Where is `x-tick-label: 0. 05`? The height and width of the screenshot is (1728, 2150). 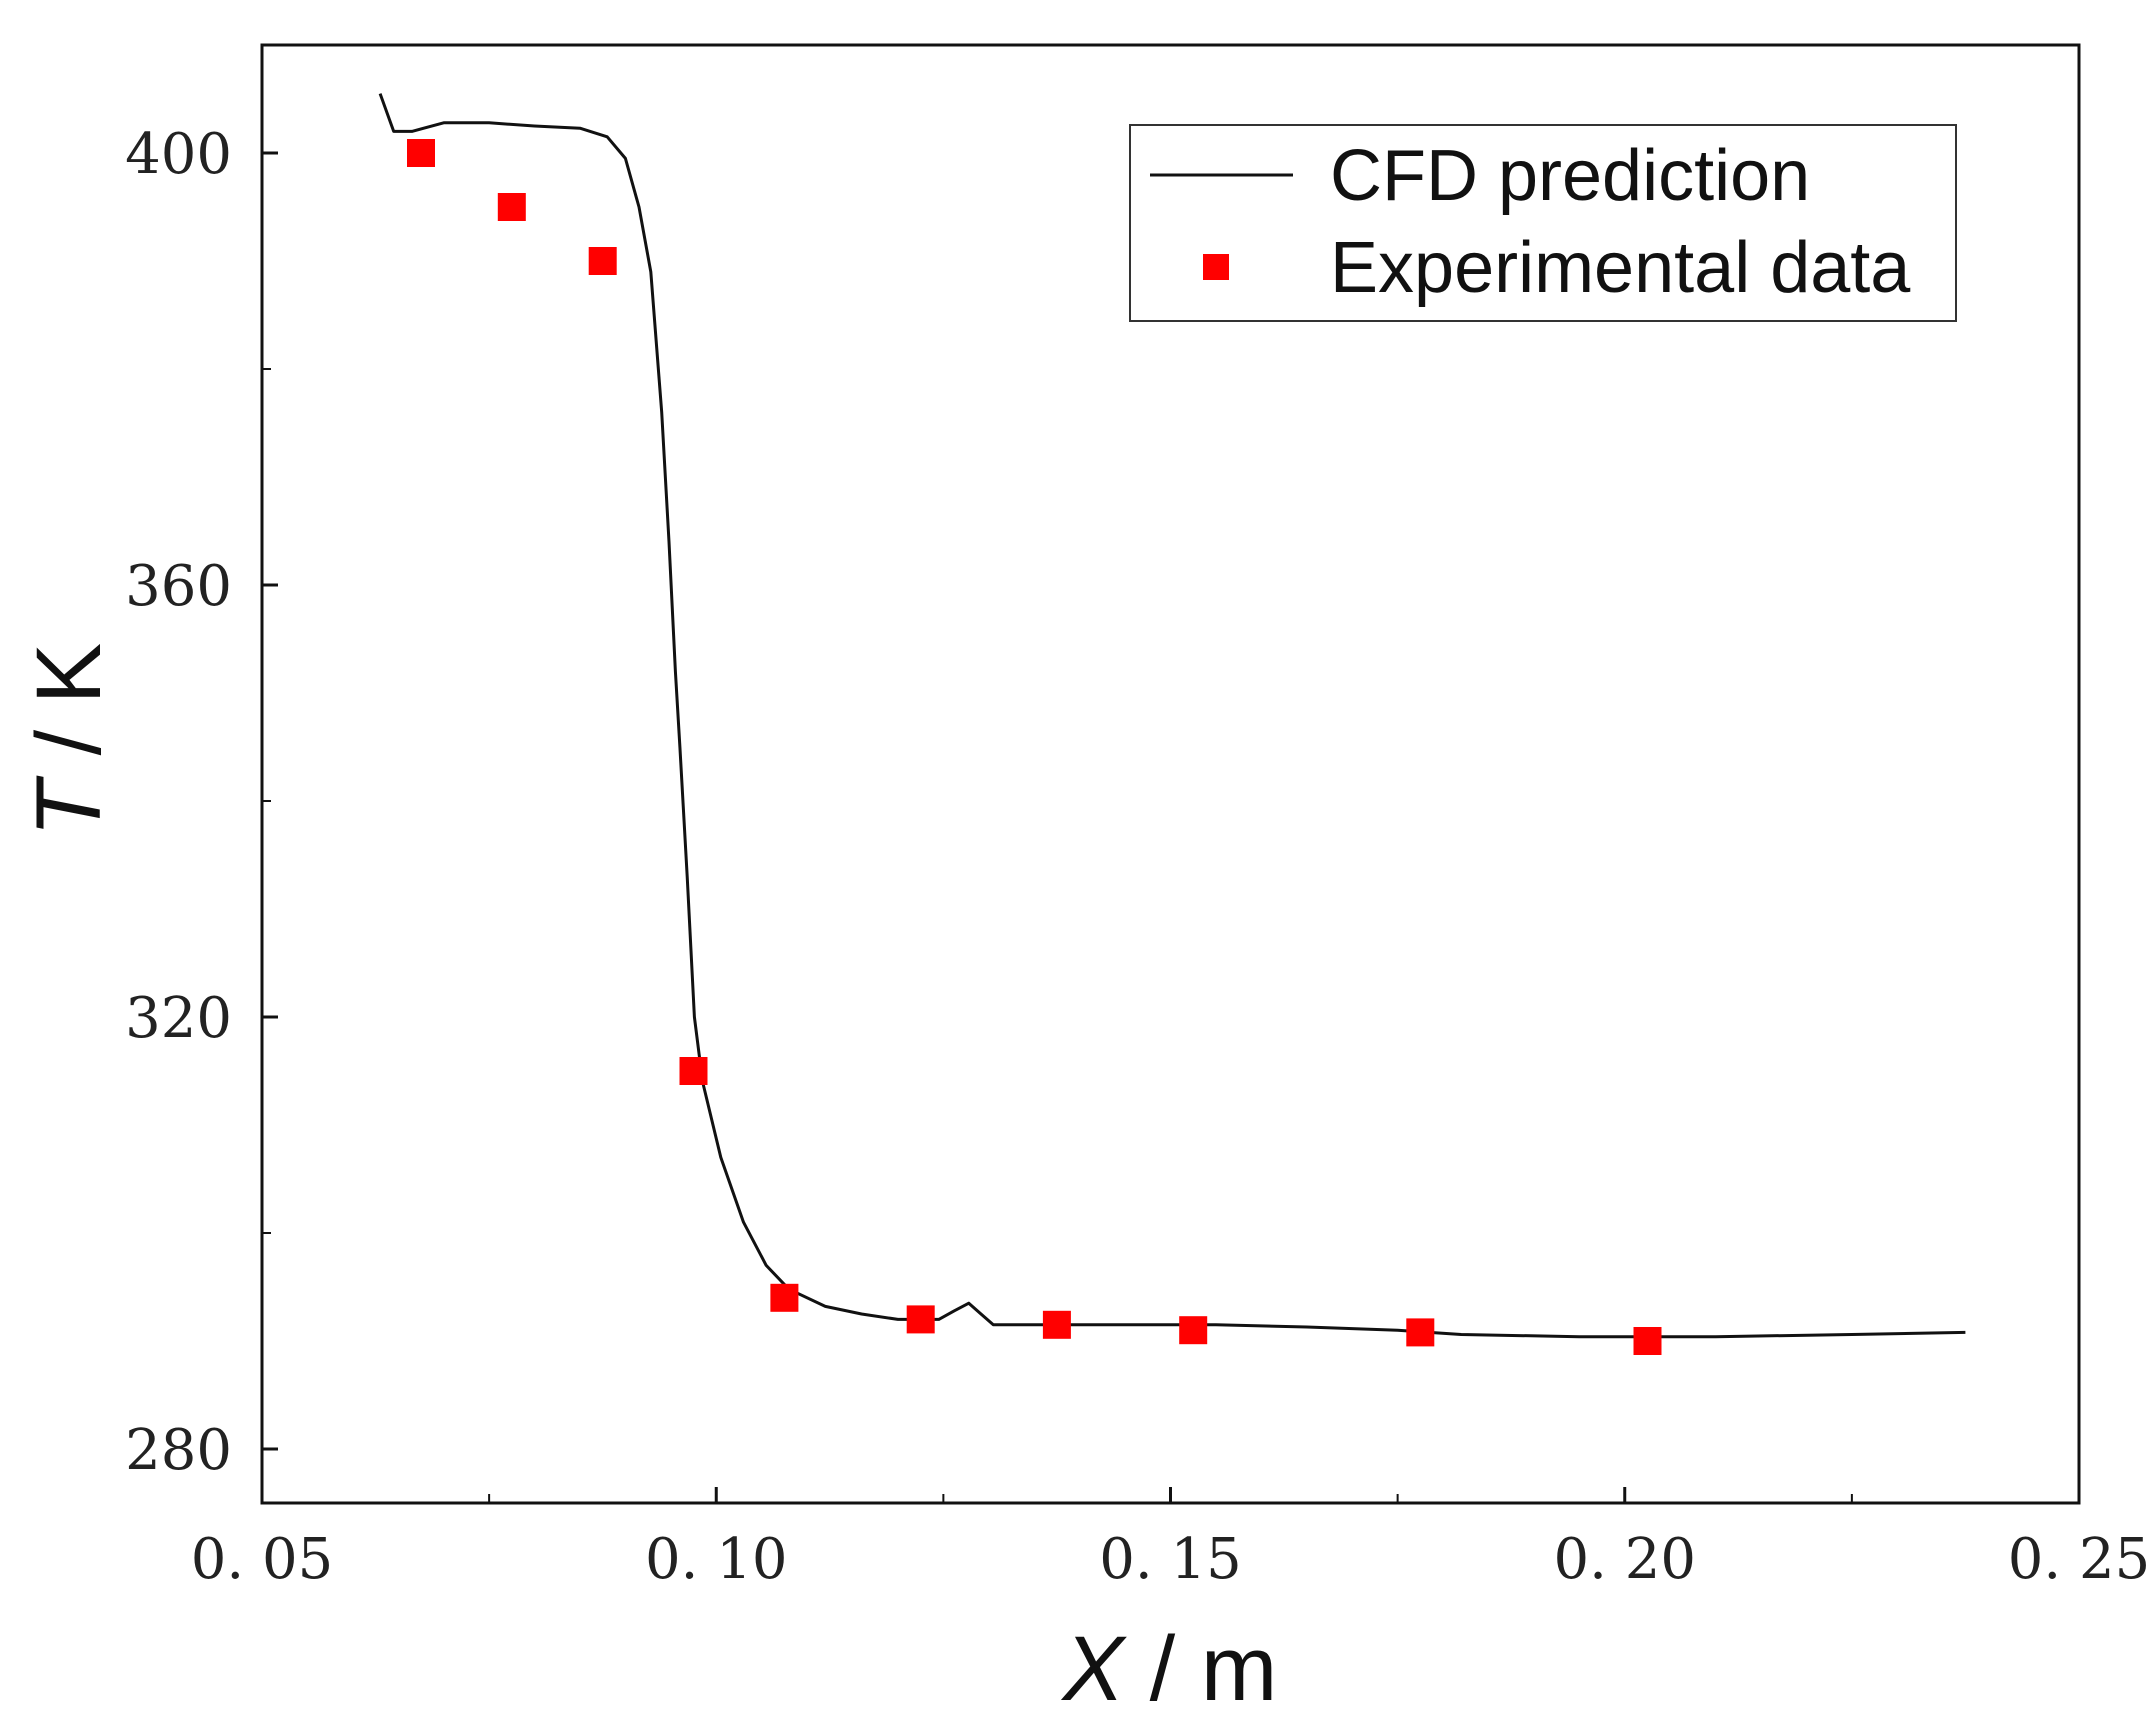
x-tick-label: 0. 05 is located at coordinates (262, 1559).